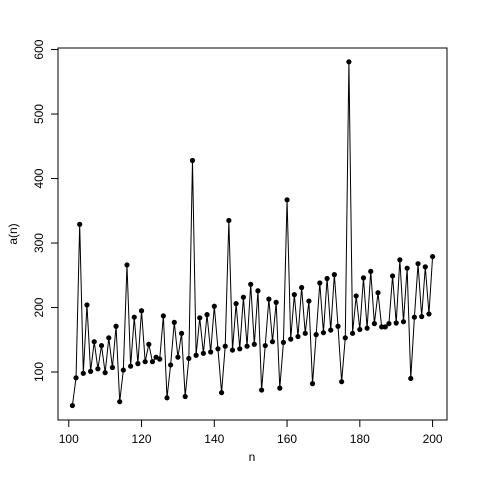 This screenshot has height=480, width=480. What do you see at coordinates (39, 178) in the screenshot?
I see `y-tick-label: 400` at bounding box center [39, 178].